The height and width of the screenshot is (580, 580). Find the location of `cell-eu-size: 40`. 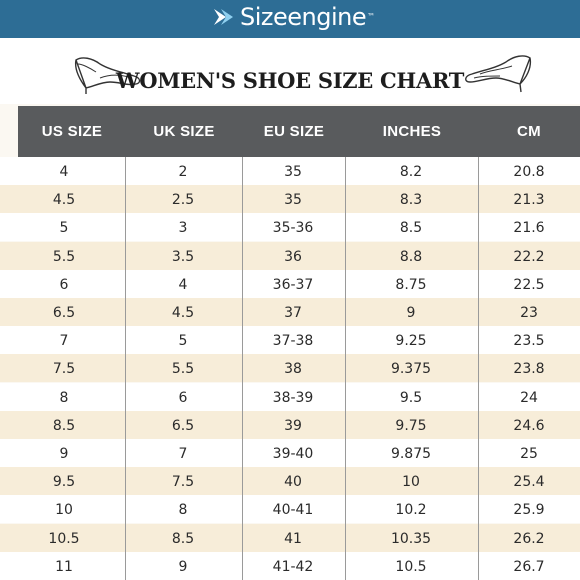

cell-eu-size: 40 is located at coordinates (293, 482).